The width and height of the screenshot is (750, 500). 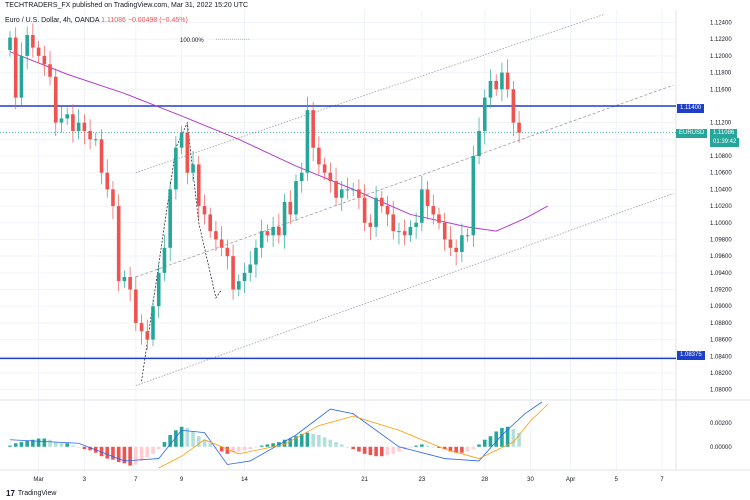 I want to click on y-tick-label: 1.08400, so click(x=721, y=357).